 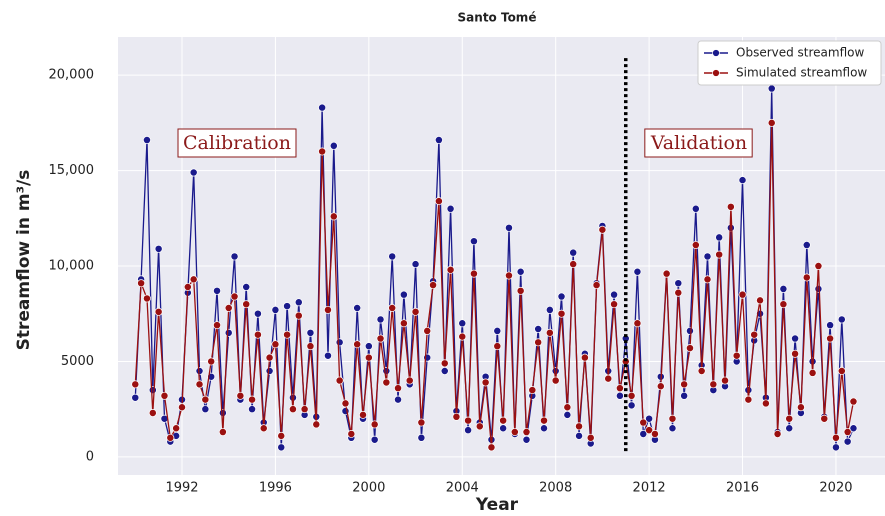 I want to click on y-tick-label: 15,000, so click(x=72, y=170).